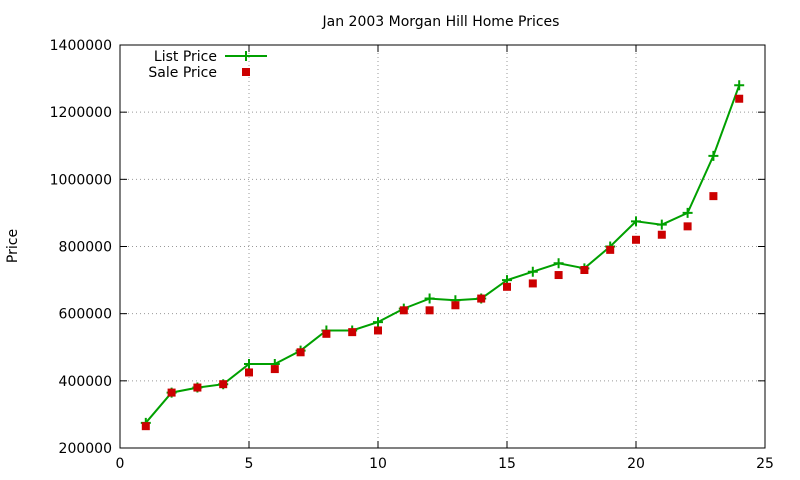 This screenshot has width=800, height=480. I want to click on legend: List Price Sale Price, so click(207, 65).